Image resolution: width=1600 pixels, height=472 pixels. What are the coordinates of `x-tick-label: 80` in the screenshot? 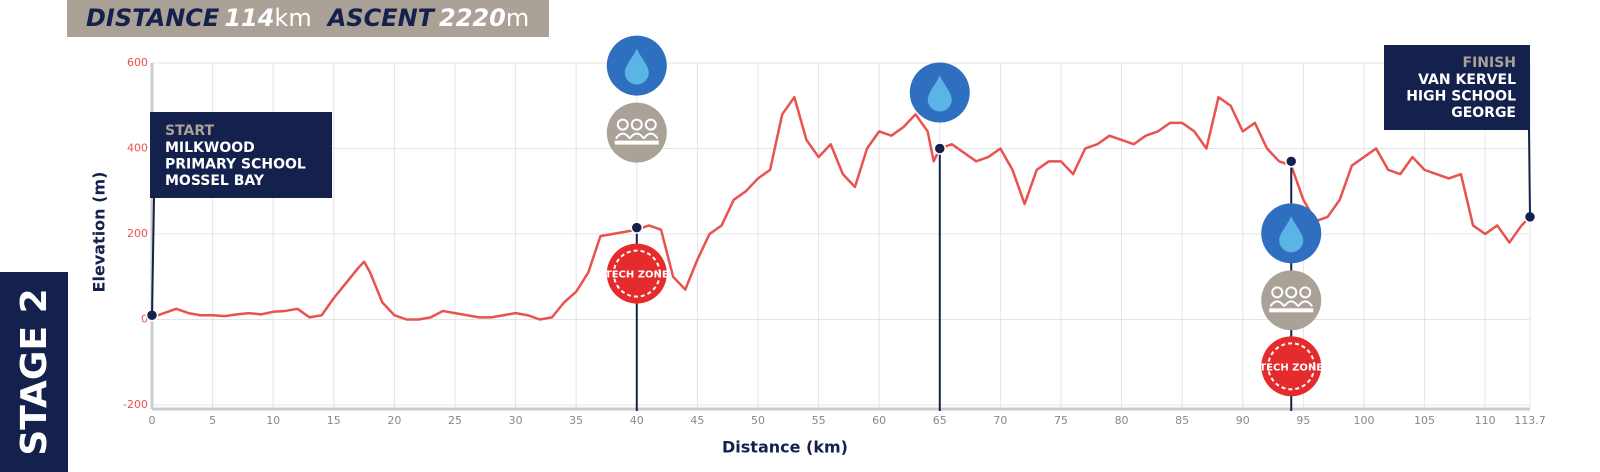 It's located at (1122, 420).